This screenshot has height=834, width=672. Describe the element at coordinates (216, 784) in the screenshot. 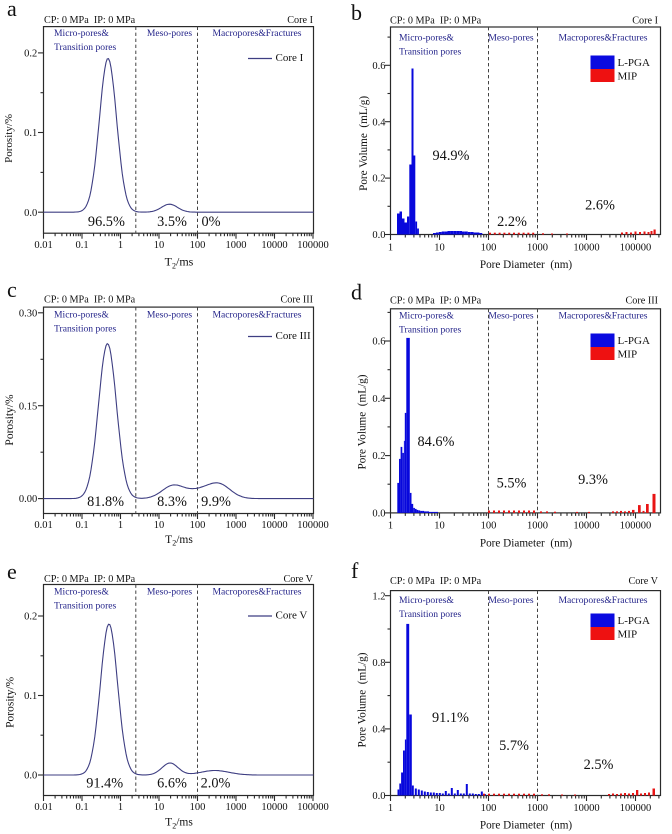

I see `svg-text: 2.0%` at that location.